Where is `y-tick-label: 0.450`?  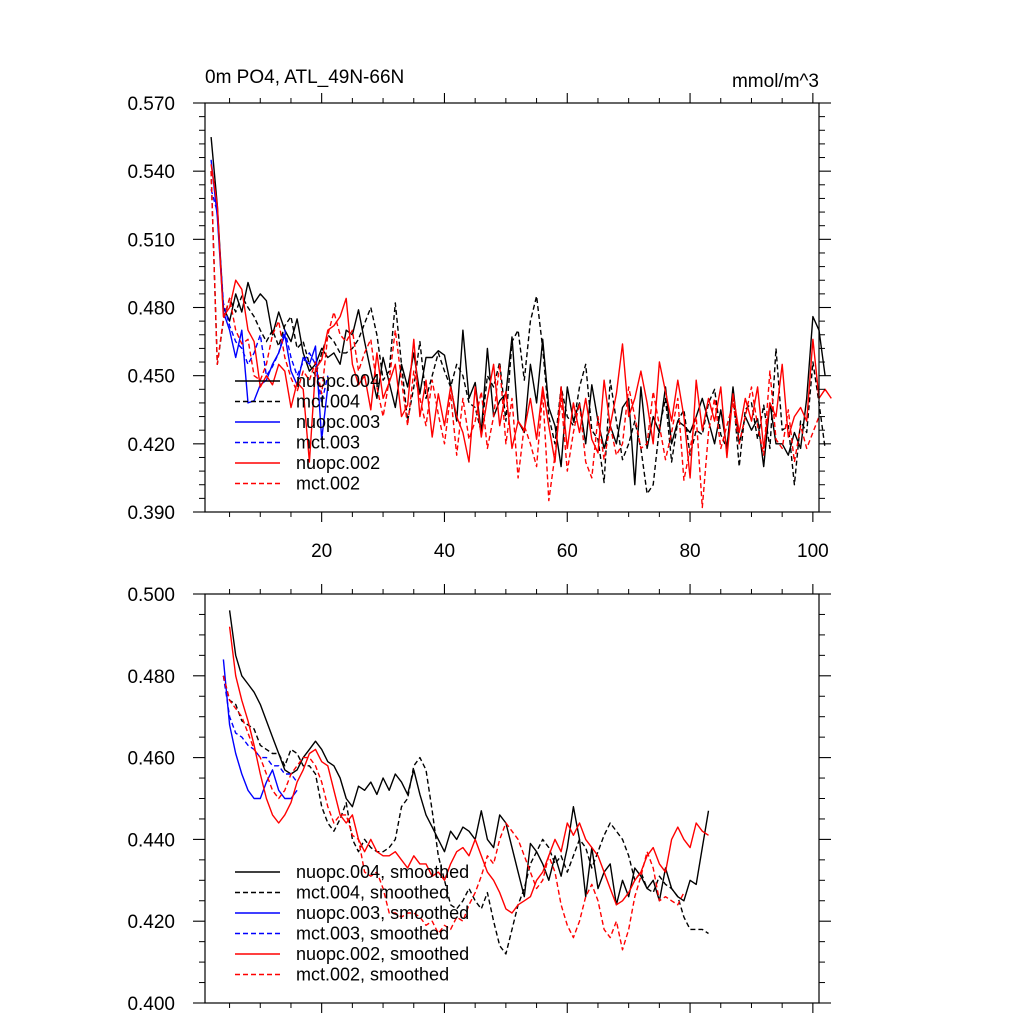 y-tick-label: 0.450 is located at coordinates (151, 377).